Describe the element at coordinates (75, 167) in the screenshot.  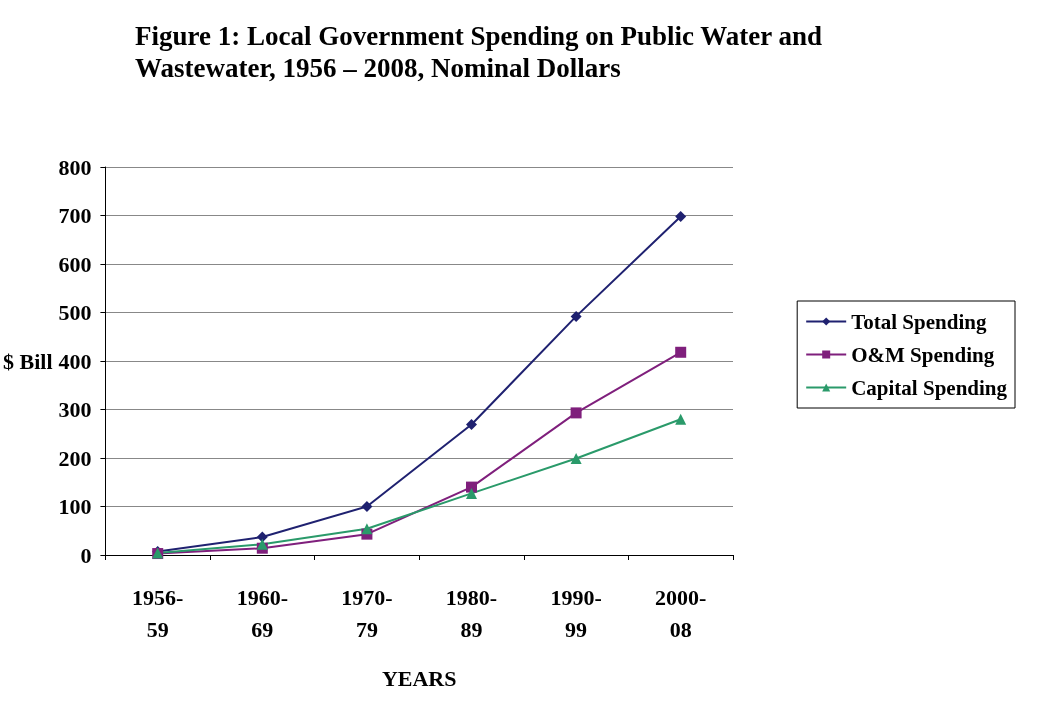
I see `y-tick-label: 800` at that location.